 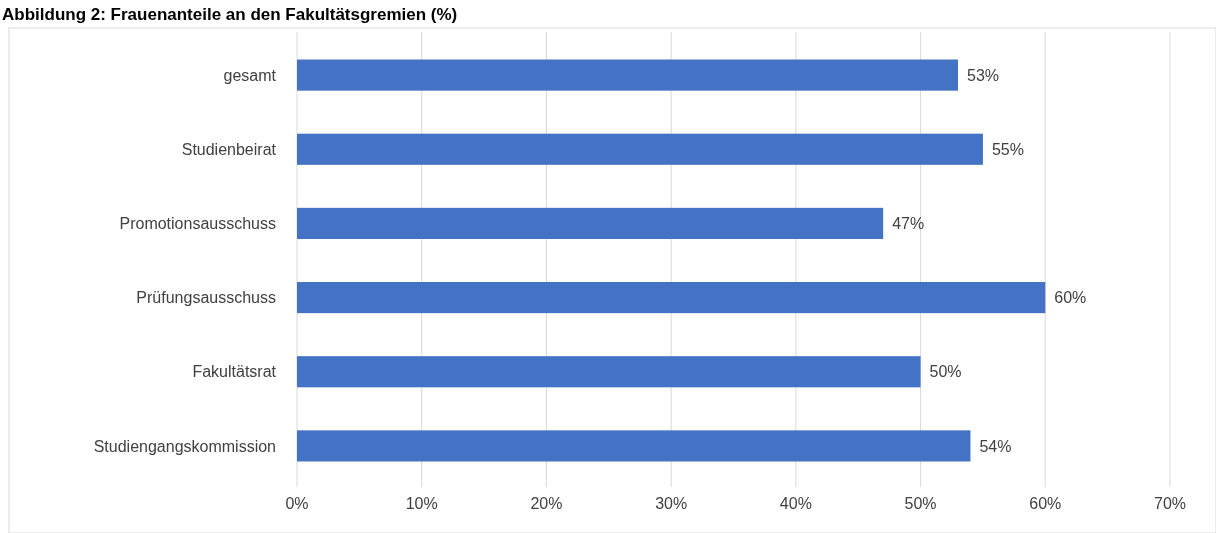 What do you see at coordinates (1007, 149) in the screenshot?
I see `data-label: 55%` at bounding box center [1007, 149].